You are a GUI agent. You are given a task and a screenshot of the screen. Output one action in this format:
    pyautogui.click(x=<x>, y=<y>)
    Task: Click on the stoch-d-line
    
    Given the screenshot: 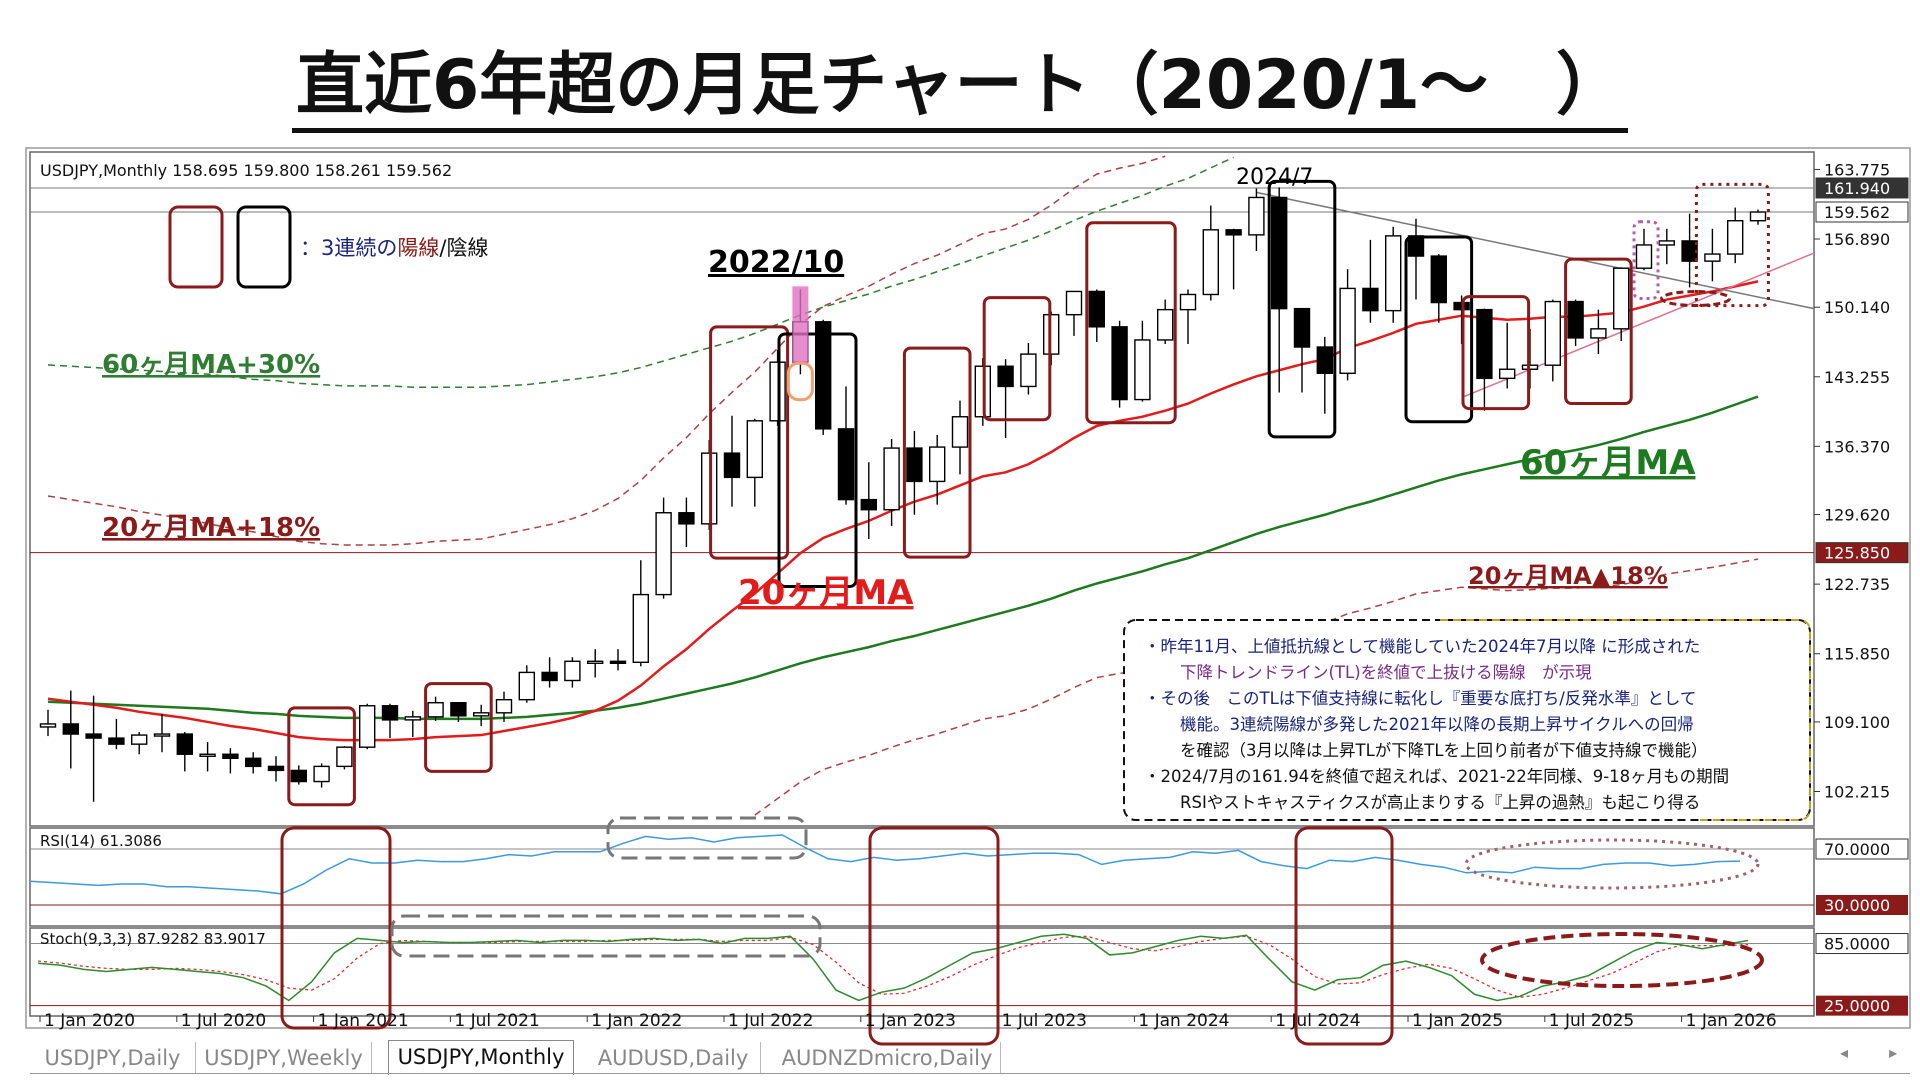 What is the action you would take?
    pyautogui.click(x=893, y=967)
    